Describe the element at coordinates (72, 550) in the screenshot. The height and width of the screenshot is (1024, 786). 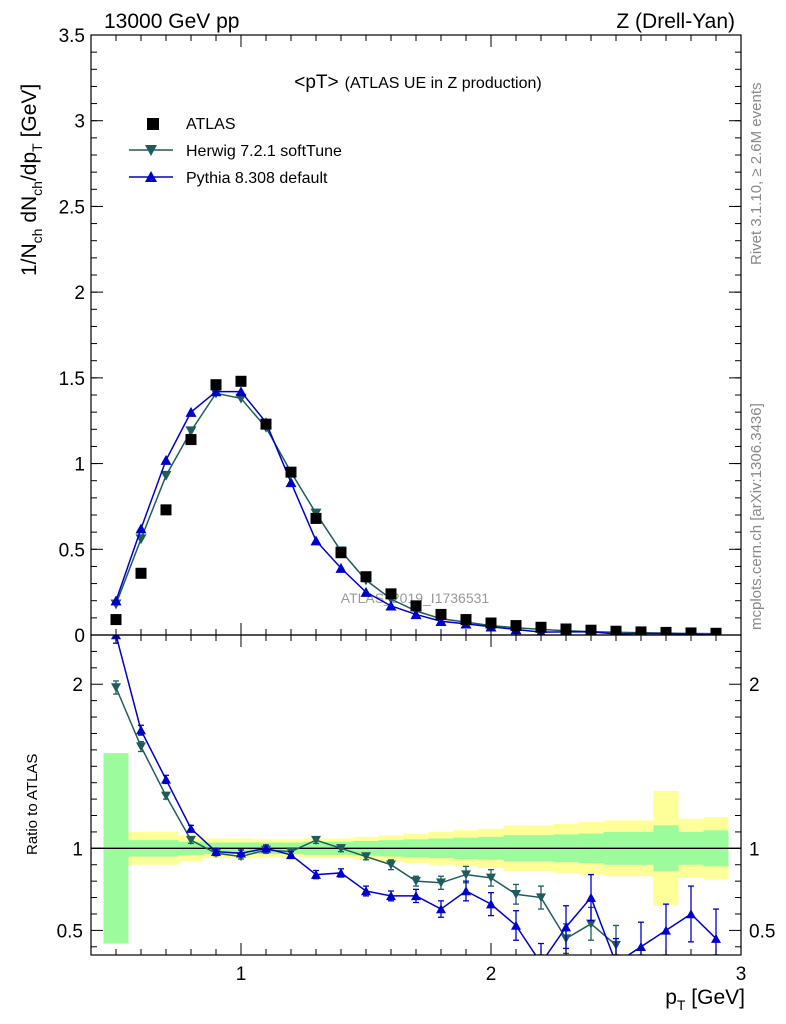
I see `main-y-tick-label: 0.5` at that location.